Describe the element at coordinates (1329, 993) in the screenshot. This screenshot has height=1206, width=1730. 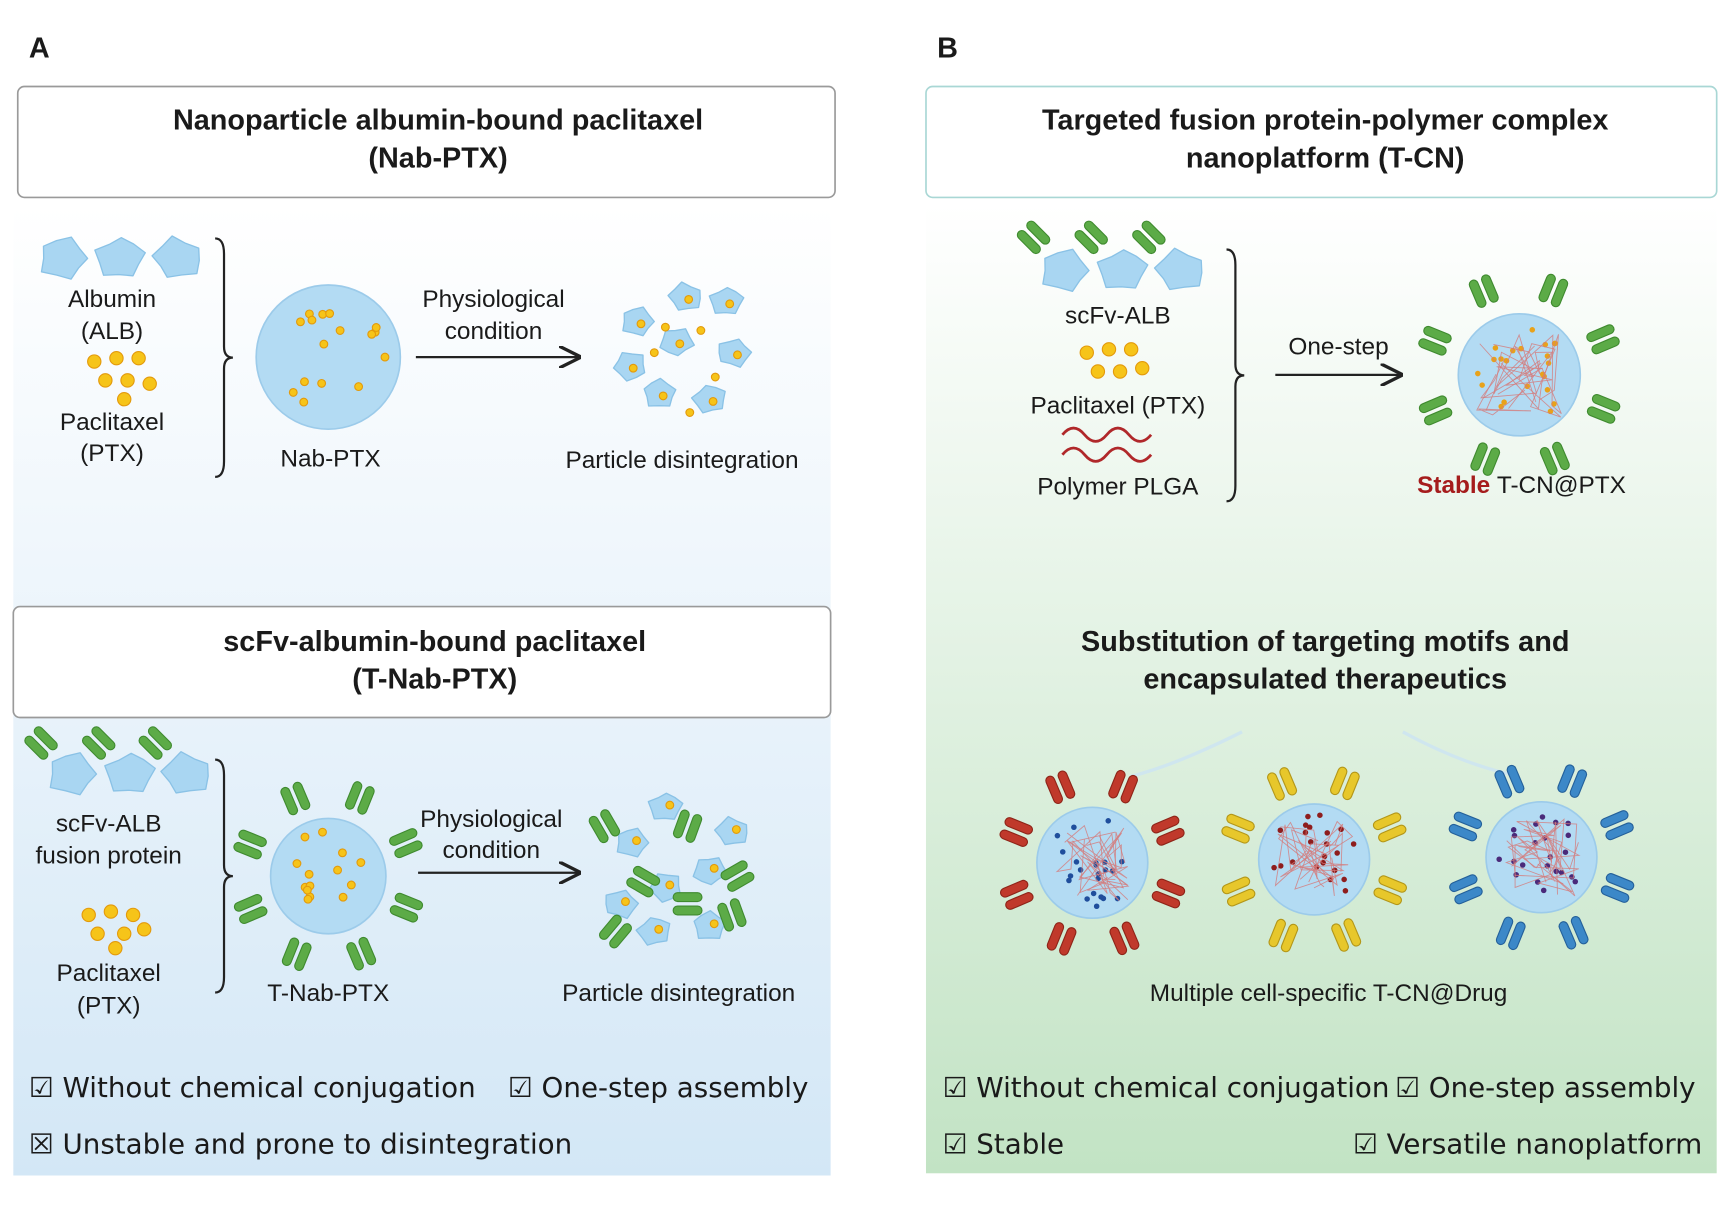
I see `caption: Multiple cell-specific T-CN@Drug` at that location.